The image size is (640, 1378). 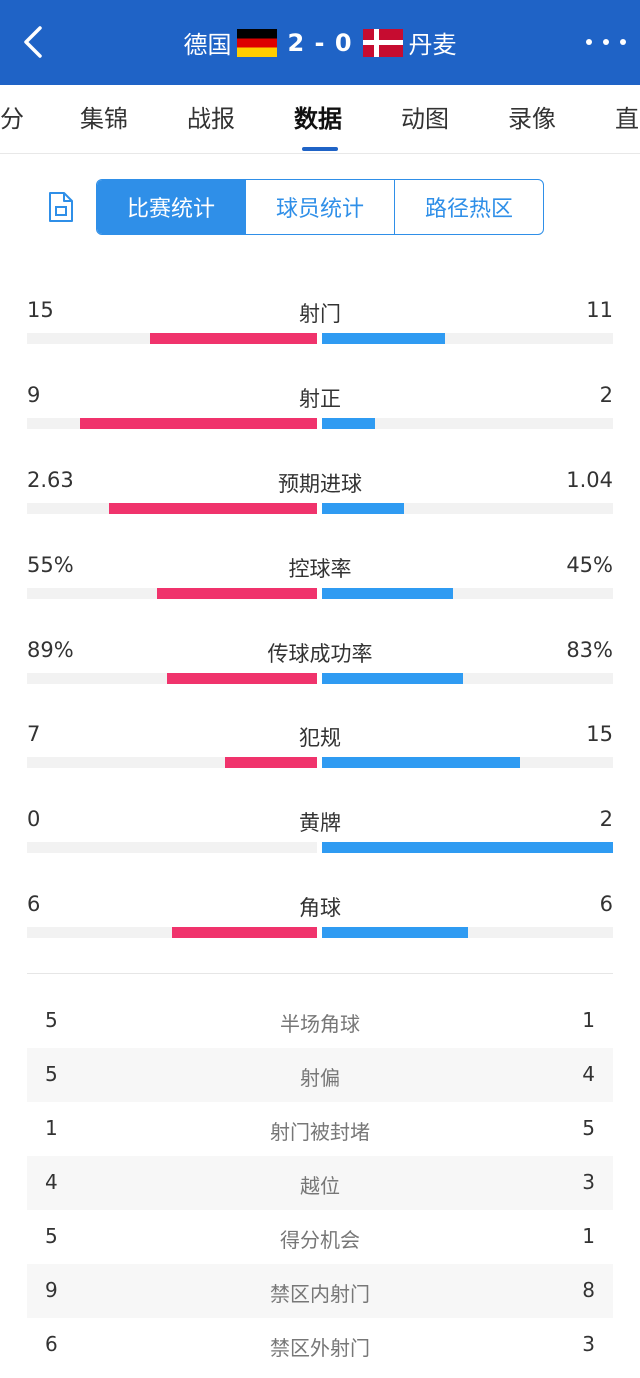 What do you see at coordinates (320, 1240) in the screenshot?
I see `row-label: 得分机会` at bounding box center [320, 1240].